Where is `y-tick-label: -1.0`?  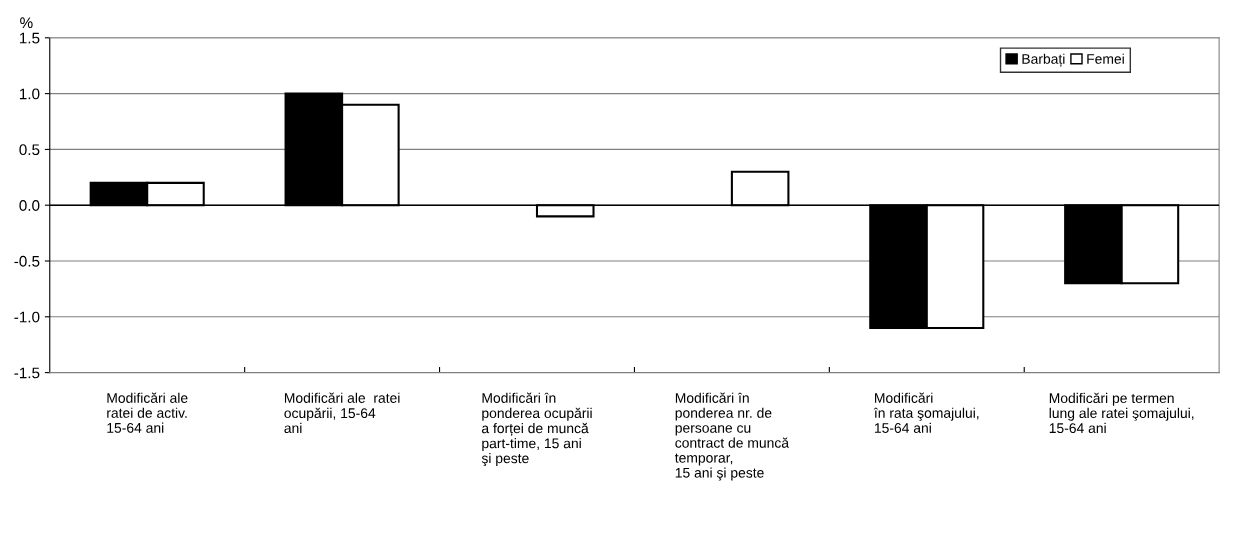
y-tick-label: -1.0 is located at coordinates (27, 317).